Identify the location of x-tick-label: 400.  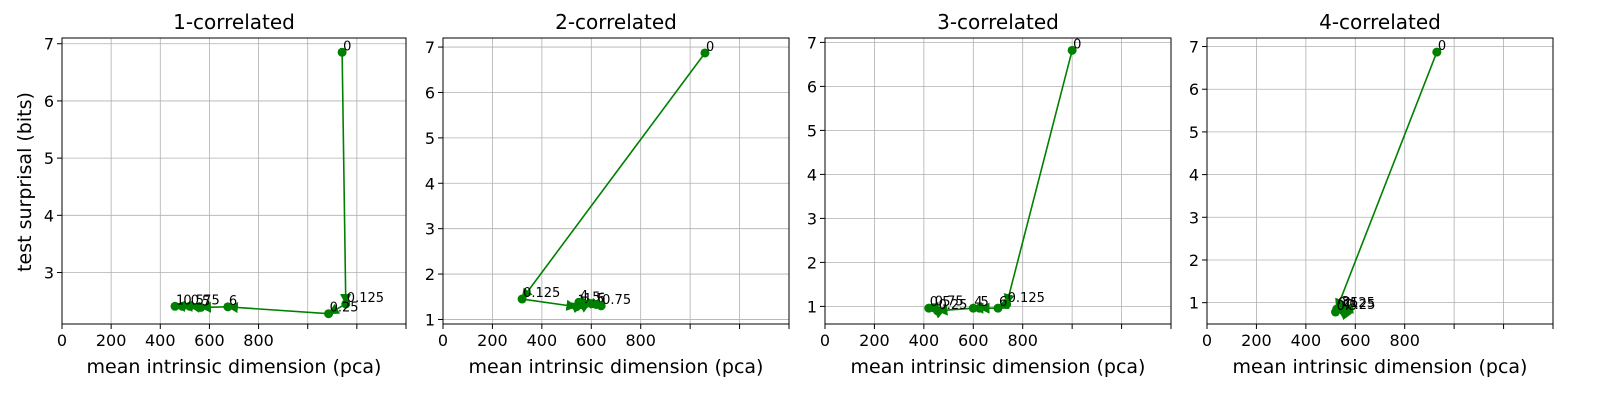
(160, 340).